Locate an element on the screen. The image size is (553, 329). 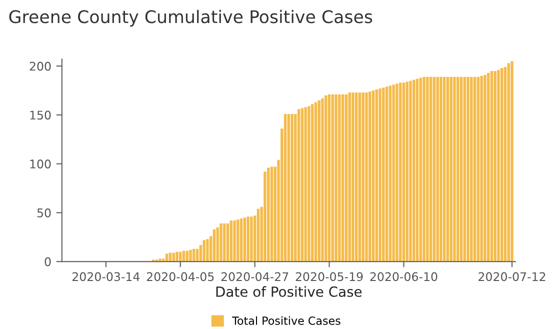
y-tick-label: 200 is located at coordinates (40, 66).